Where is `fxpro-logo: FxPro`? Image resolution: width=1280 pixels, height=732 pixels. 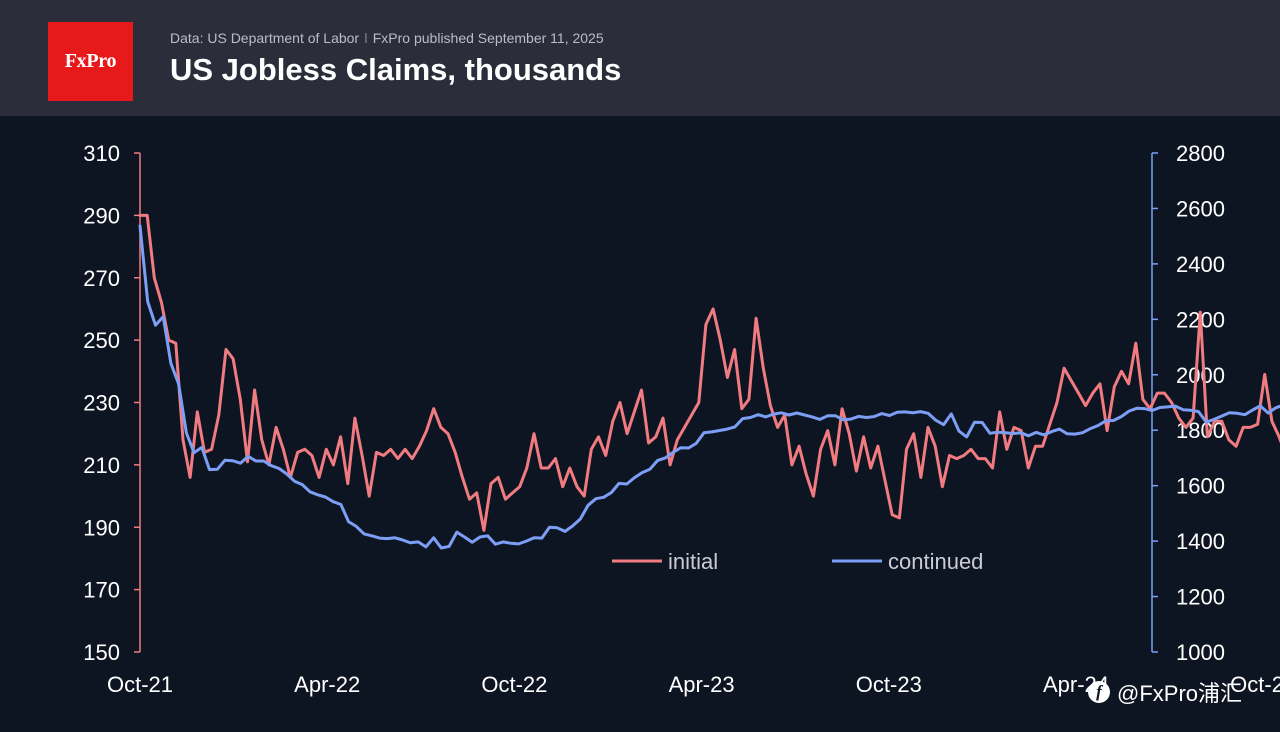
fxpro-logo: FxPro is located at coordinates (90, 61).